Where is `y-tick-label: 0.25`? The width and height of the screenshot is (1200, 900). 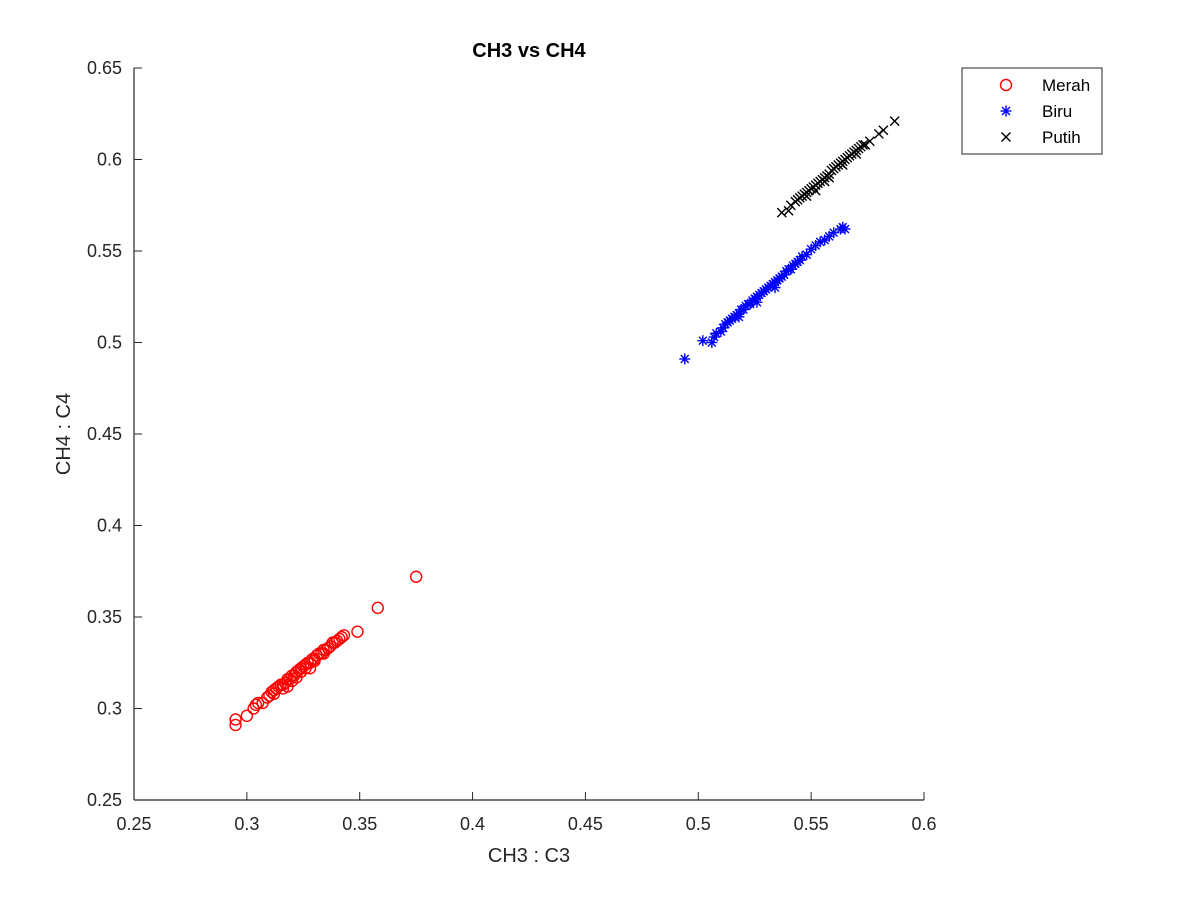 y-tick-label: 0.25 is located at coordinates (104, 800).